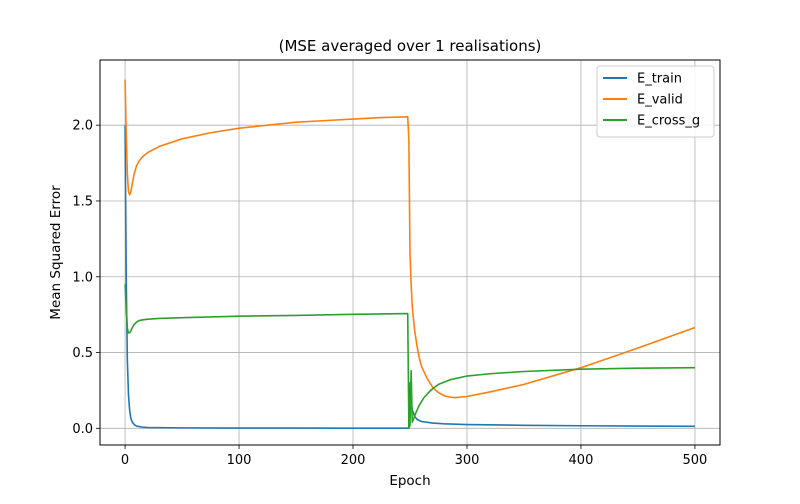  I want to click on y-tick-label: 2.0, so click(82, 126).